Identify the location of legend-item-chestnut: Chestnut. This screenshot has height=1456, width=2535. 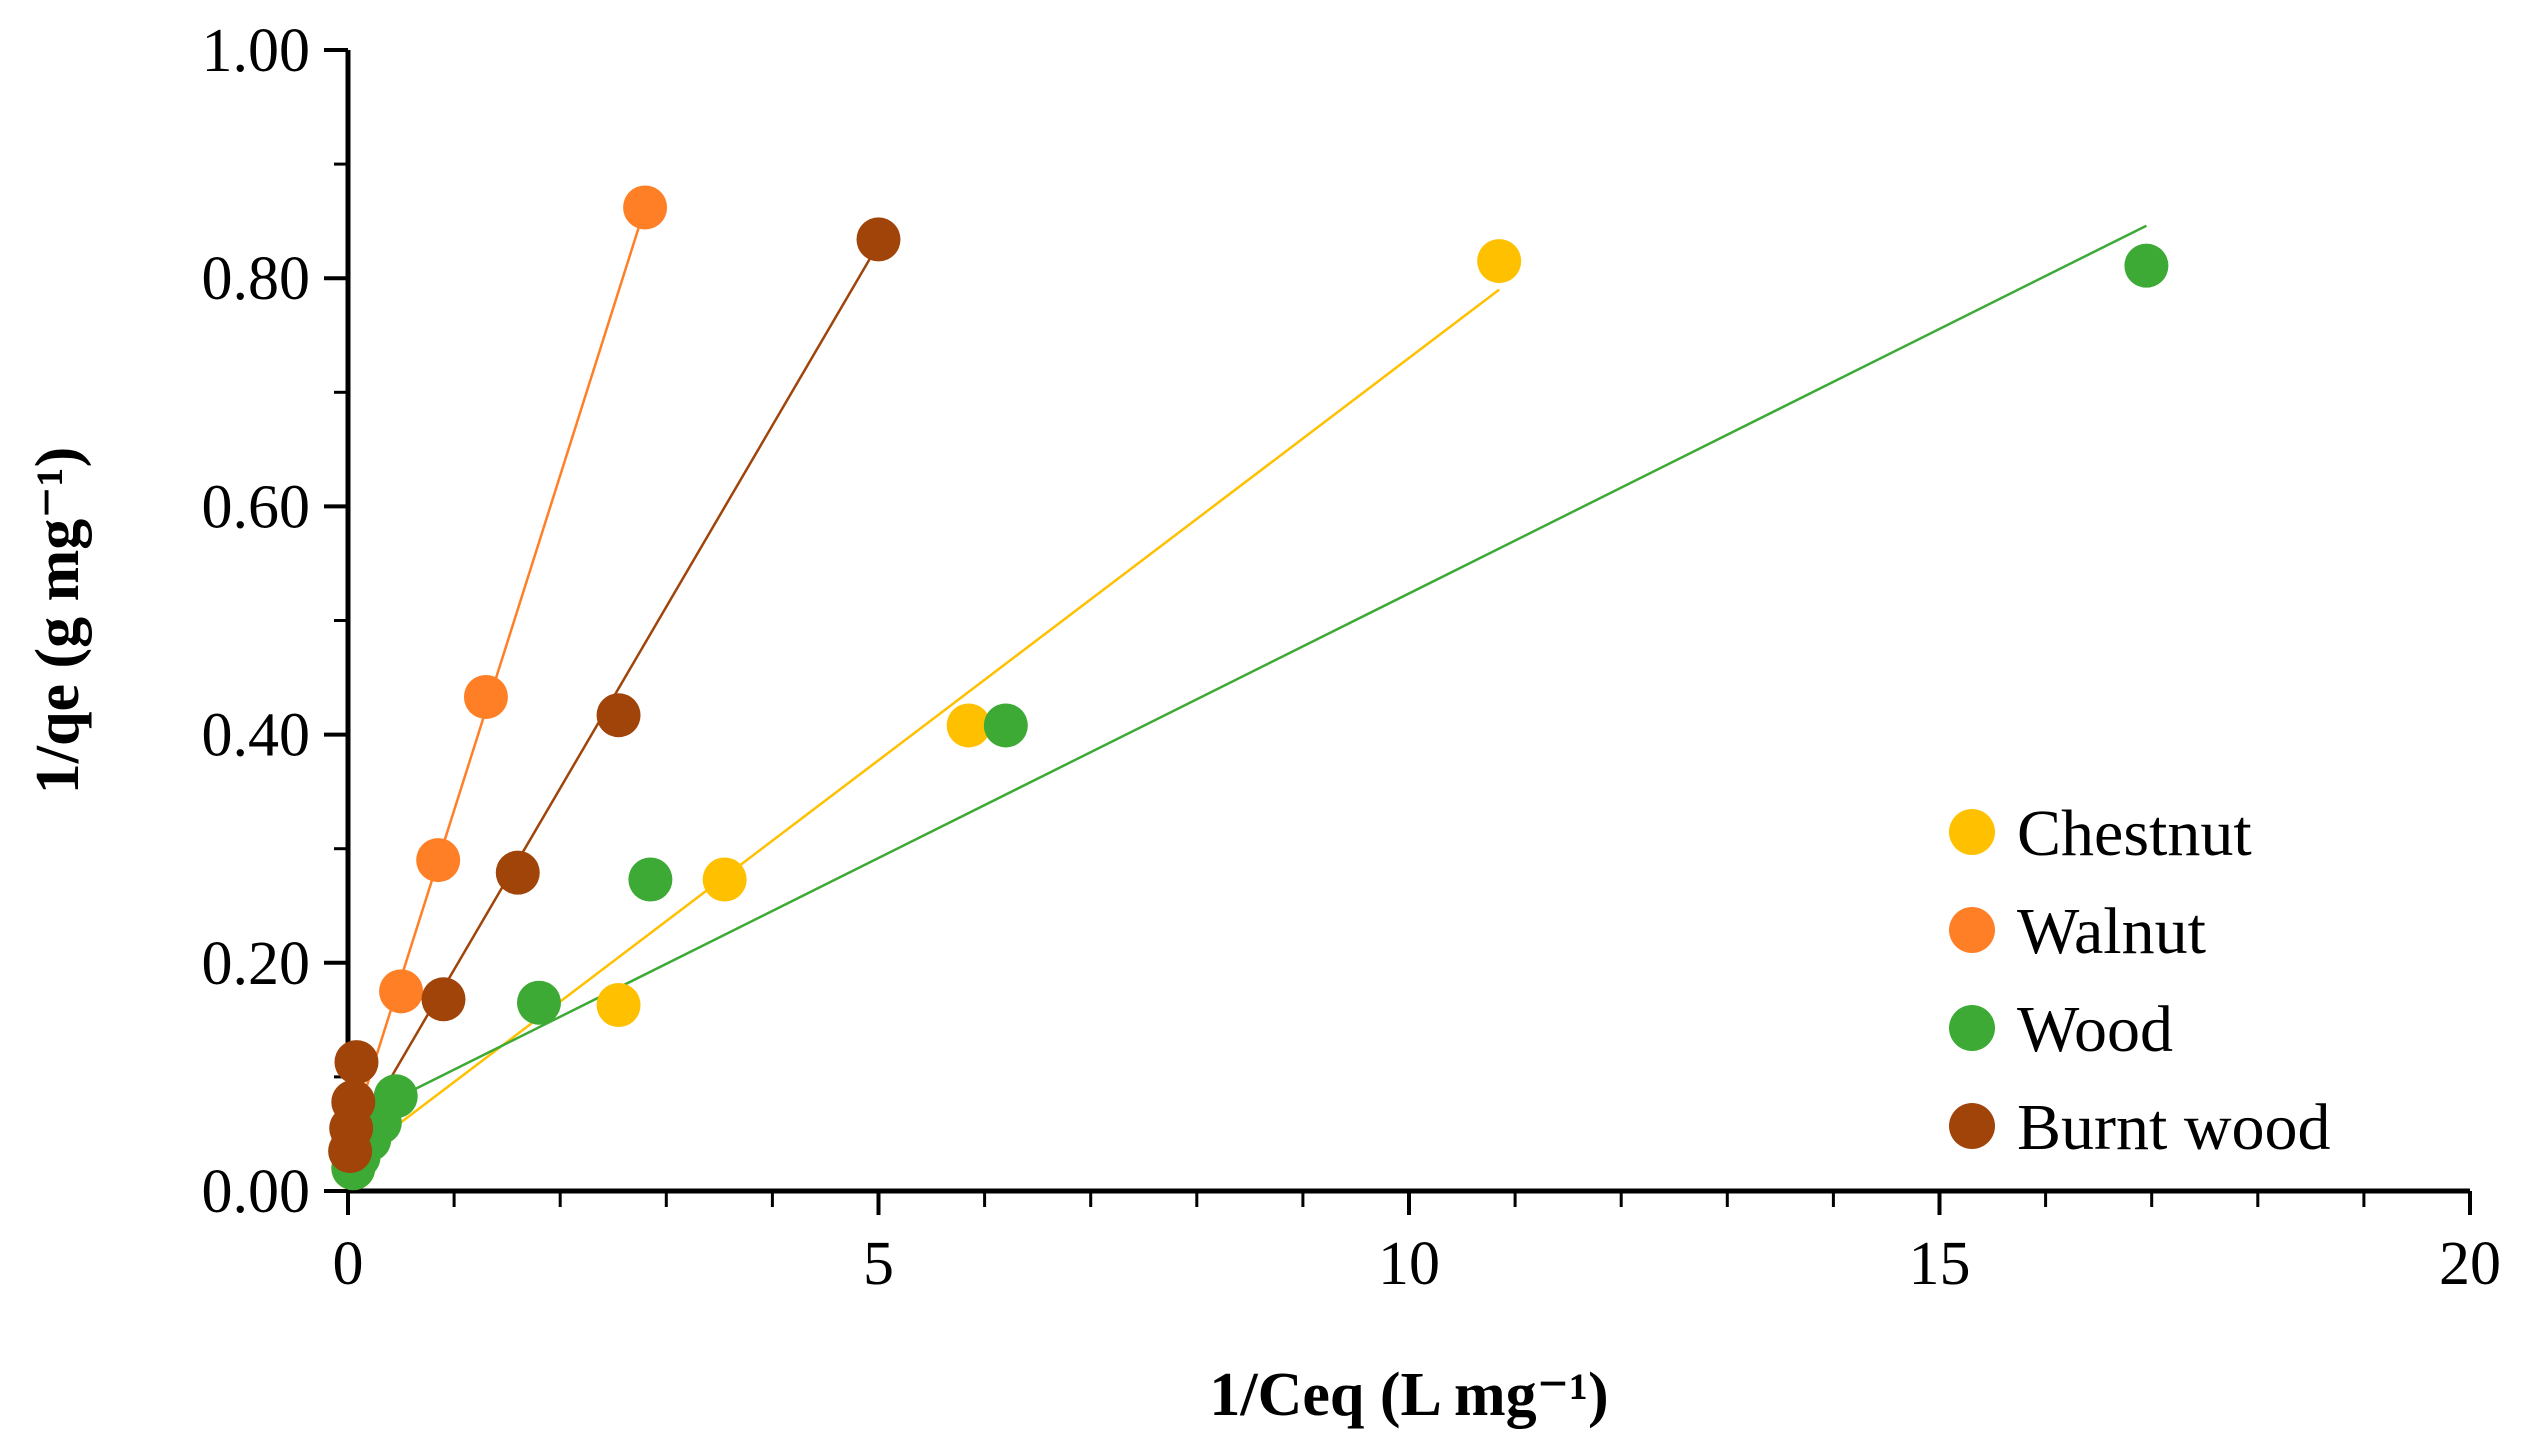
(2100, 833).